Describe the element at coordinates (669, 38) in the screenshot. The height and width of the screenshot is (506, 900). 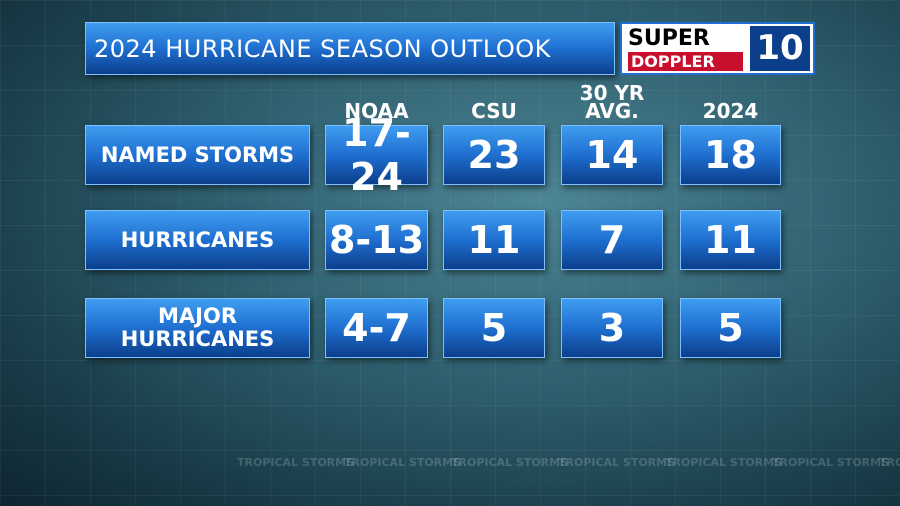
I see `logo-text: SUPER` at that location.